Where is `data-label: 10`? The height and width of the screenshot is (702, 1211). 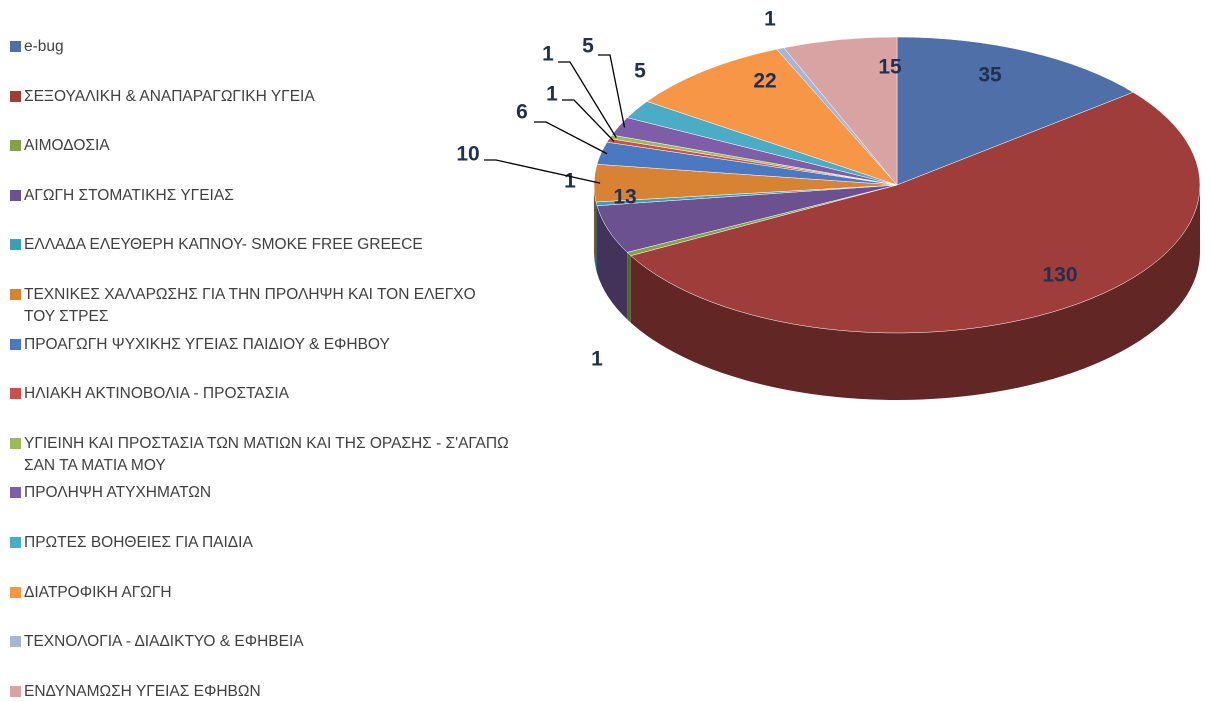
data-label: 10 is located at coordinates (467, 154).